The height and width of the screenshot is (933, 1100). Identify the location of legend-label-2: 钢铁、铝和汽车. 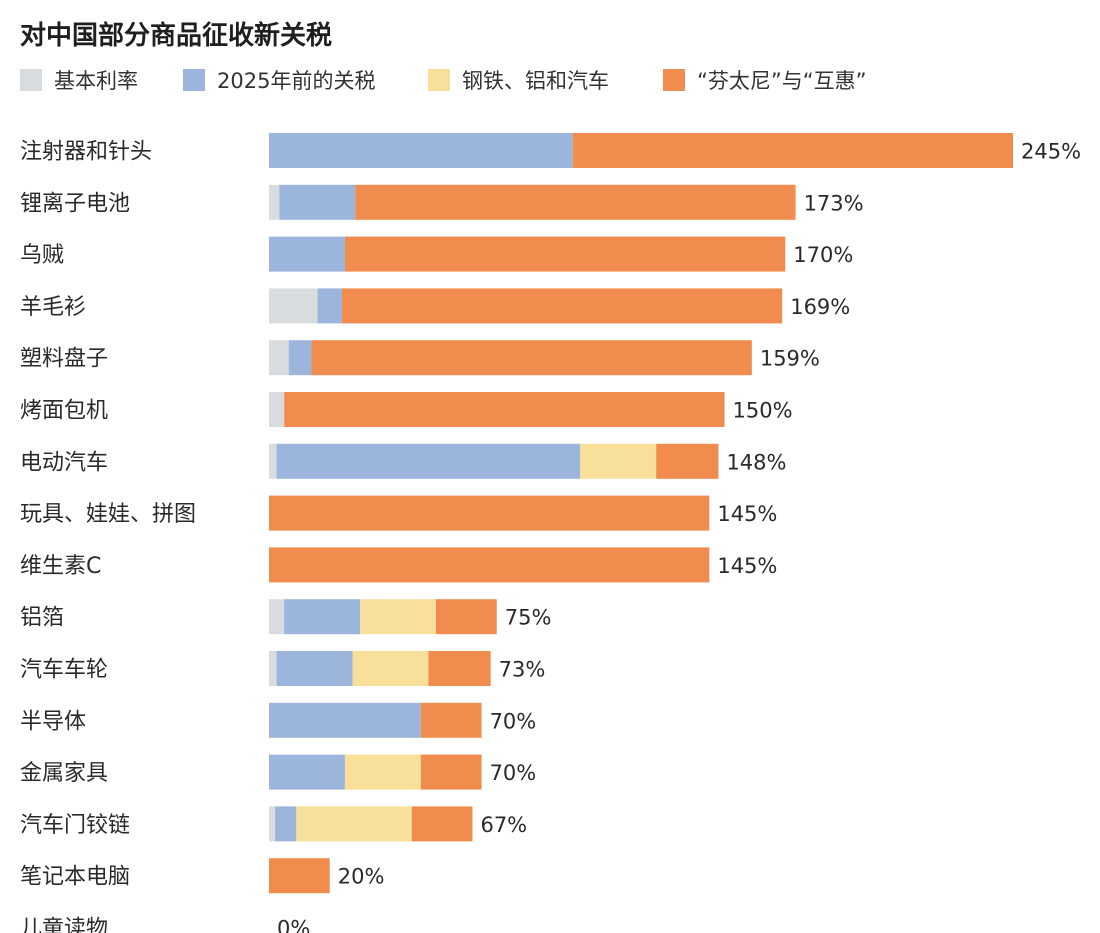
(535, 81).